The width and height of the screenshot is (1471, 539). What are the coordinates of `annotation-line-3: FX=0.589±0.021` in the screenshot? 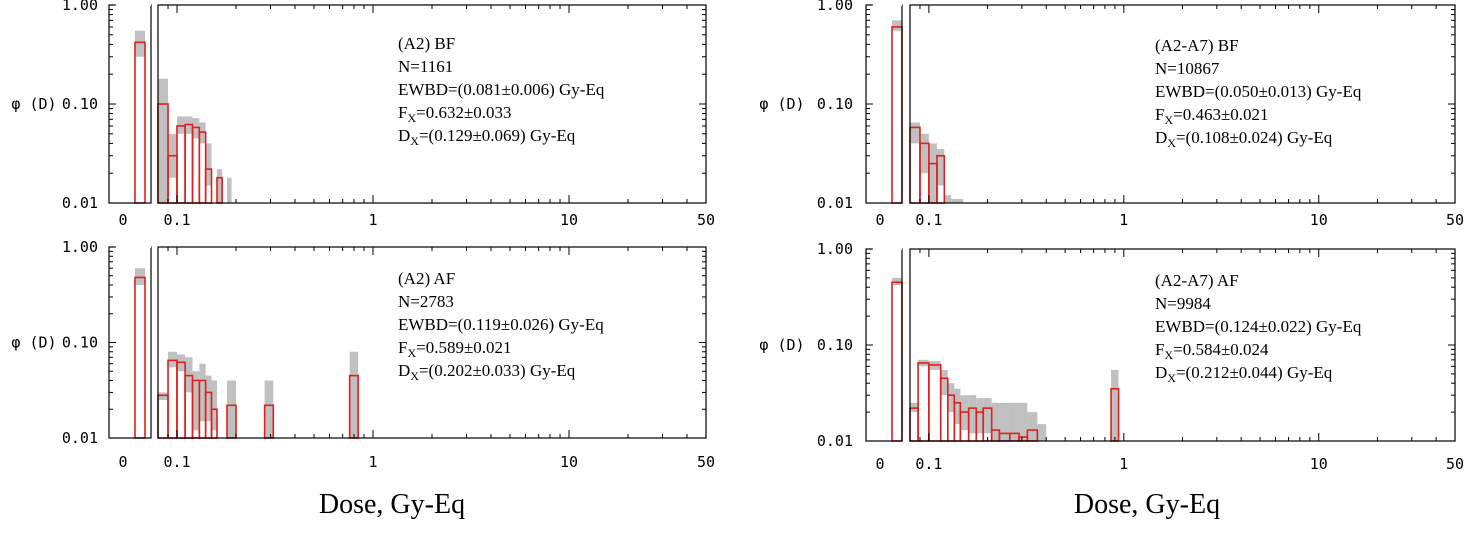 It's located at (455, 349).